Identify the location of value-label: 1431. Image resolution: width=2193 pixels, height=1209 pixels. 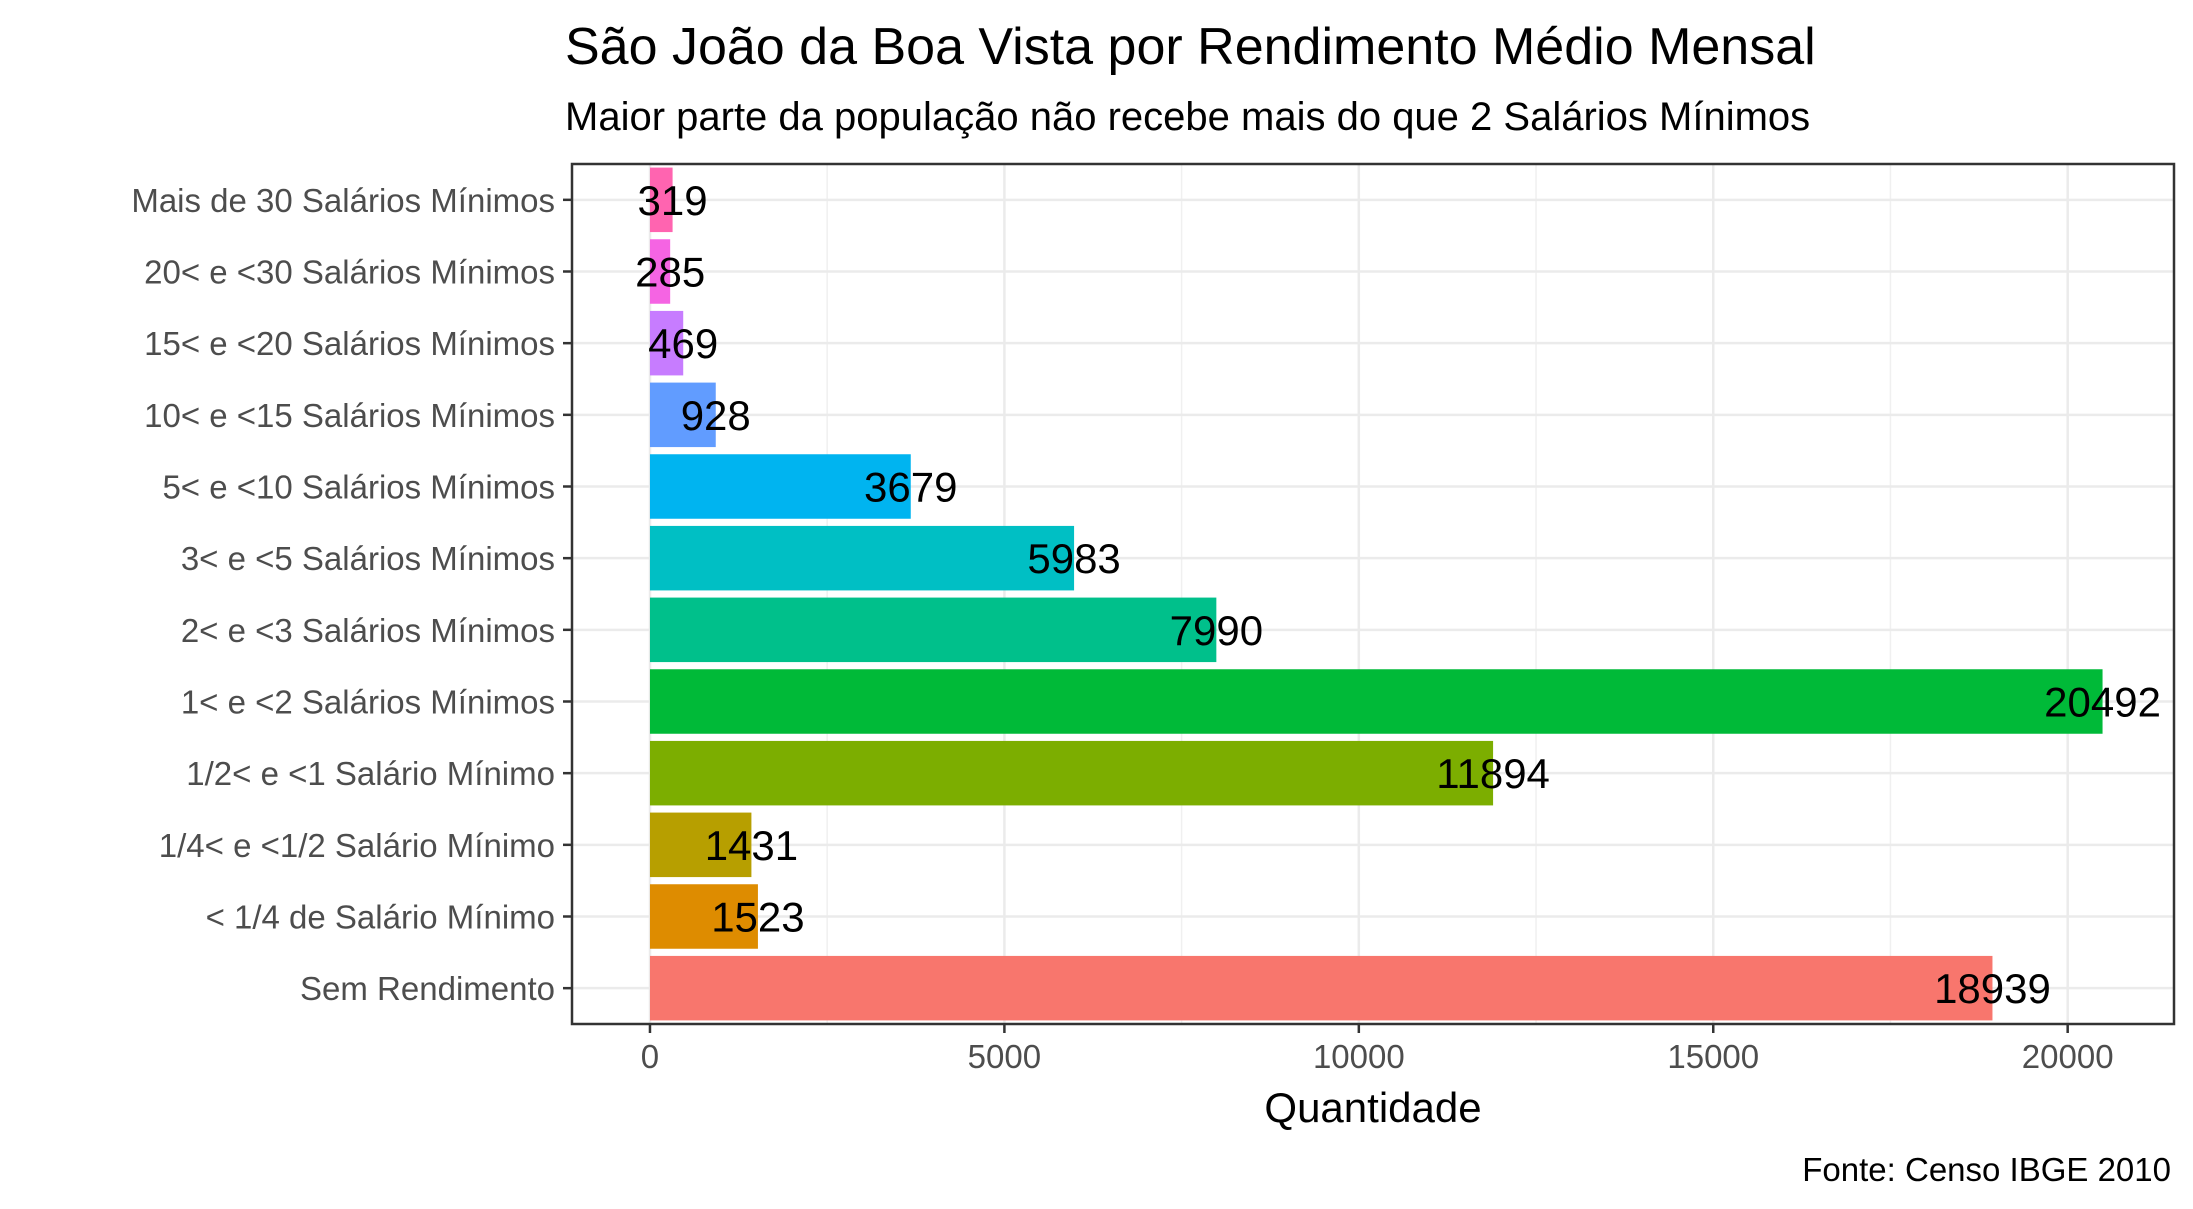
(751, 845).